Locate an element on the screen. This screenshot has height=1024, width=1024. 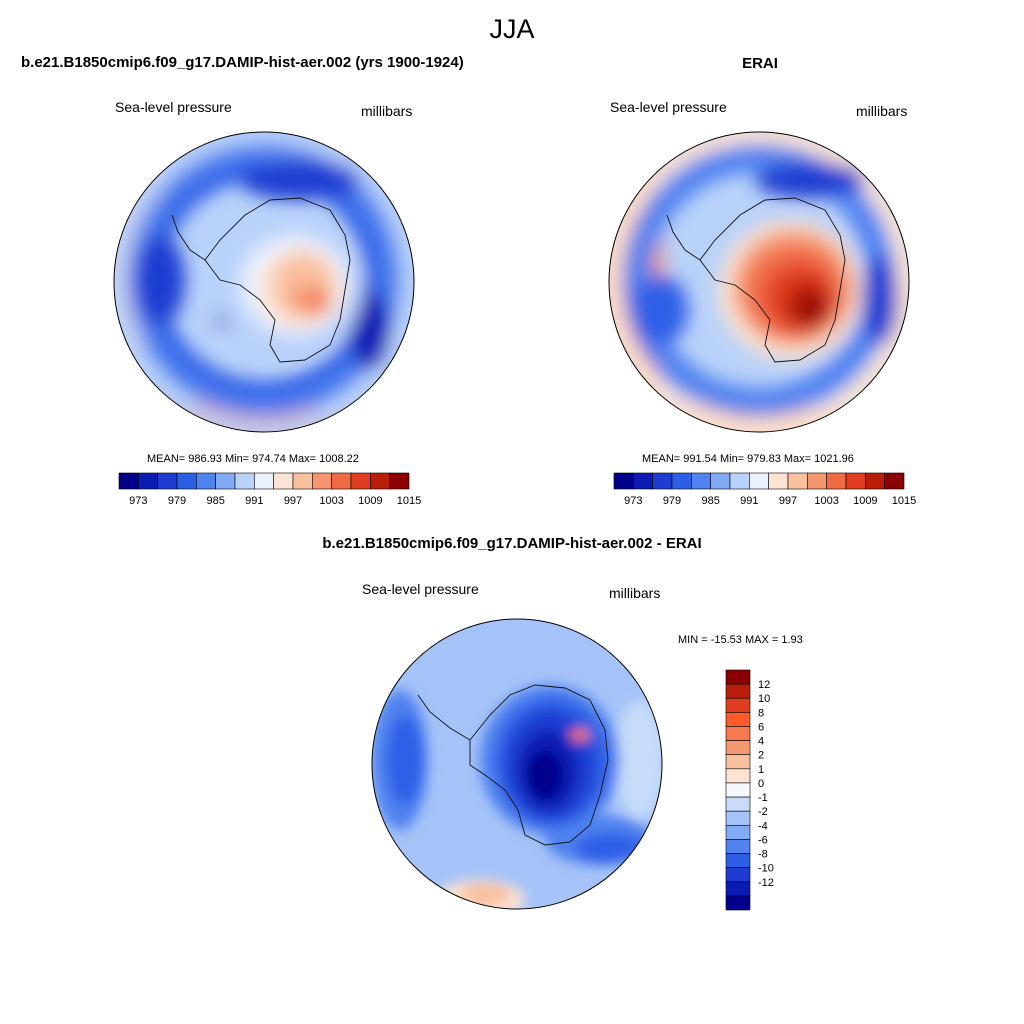
panel-1-colorbar: 973 979 985 991 997 1003 1009 1015 is located at coordinates (269, 489).